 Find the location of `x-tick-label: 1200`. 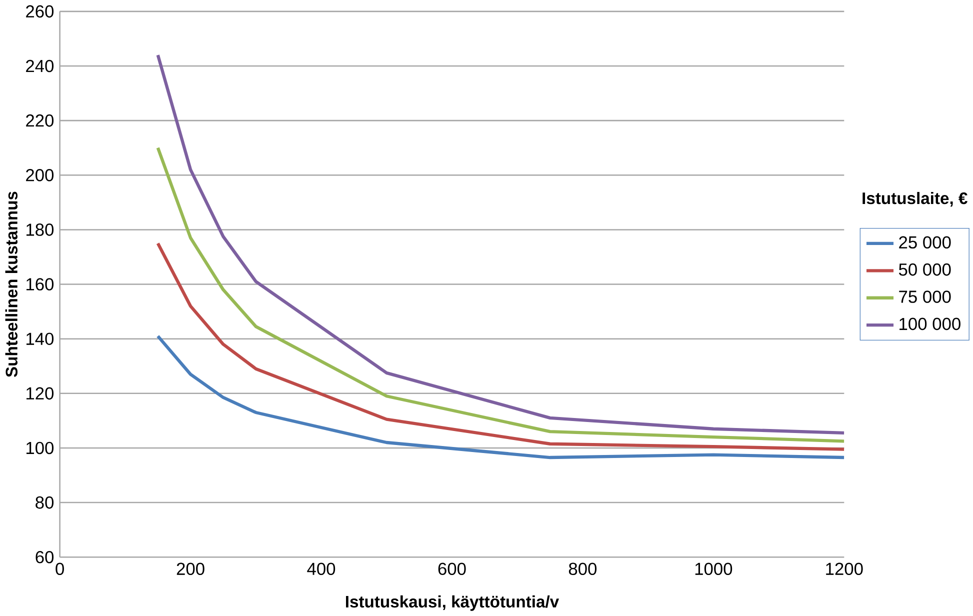

x-tick-label: 1200 is located at coordinates (844, 568).